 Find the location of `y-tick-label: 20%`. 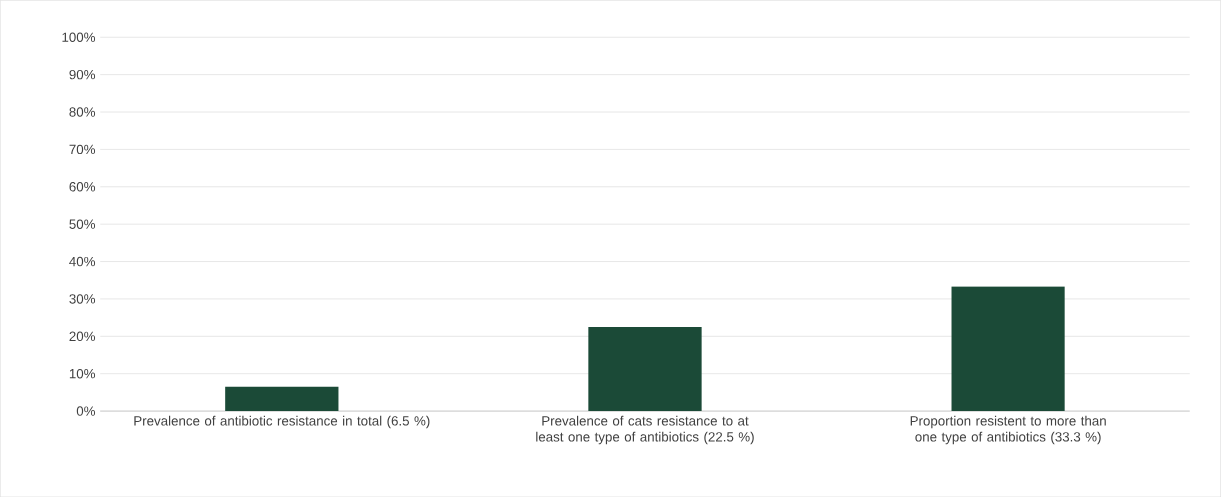

y-tick-label: 20% is located at coordinates (82, 336).